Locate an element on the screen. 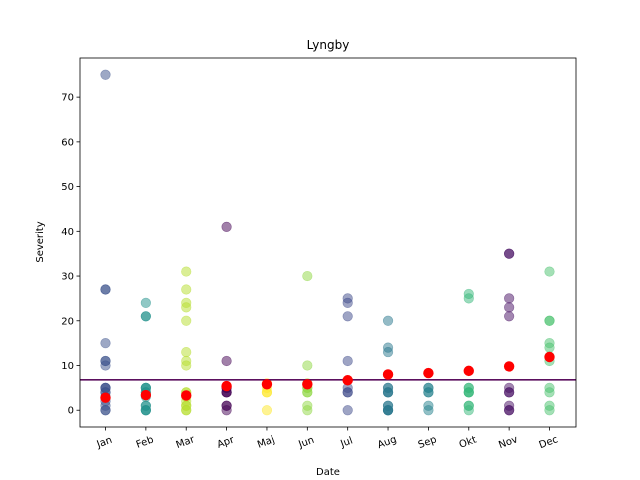 This screenshot has width=640, height=480. y-tick-label-0: 0 is located at coordinates (71, 411).